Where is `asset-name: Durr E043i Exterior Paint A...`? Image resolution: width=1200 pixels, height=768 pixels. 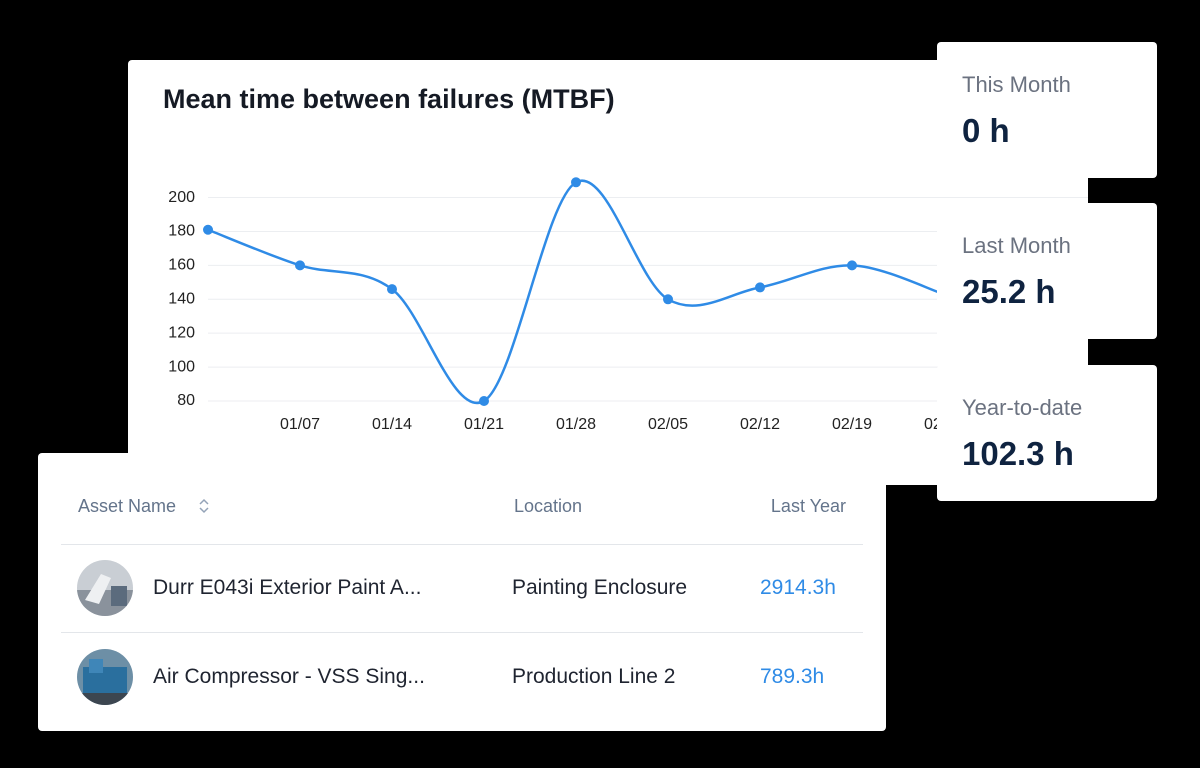
asset-name: Durr E043i Exterior Paint A... is located at coordinates (287, 587).